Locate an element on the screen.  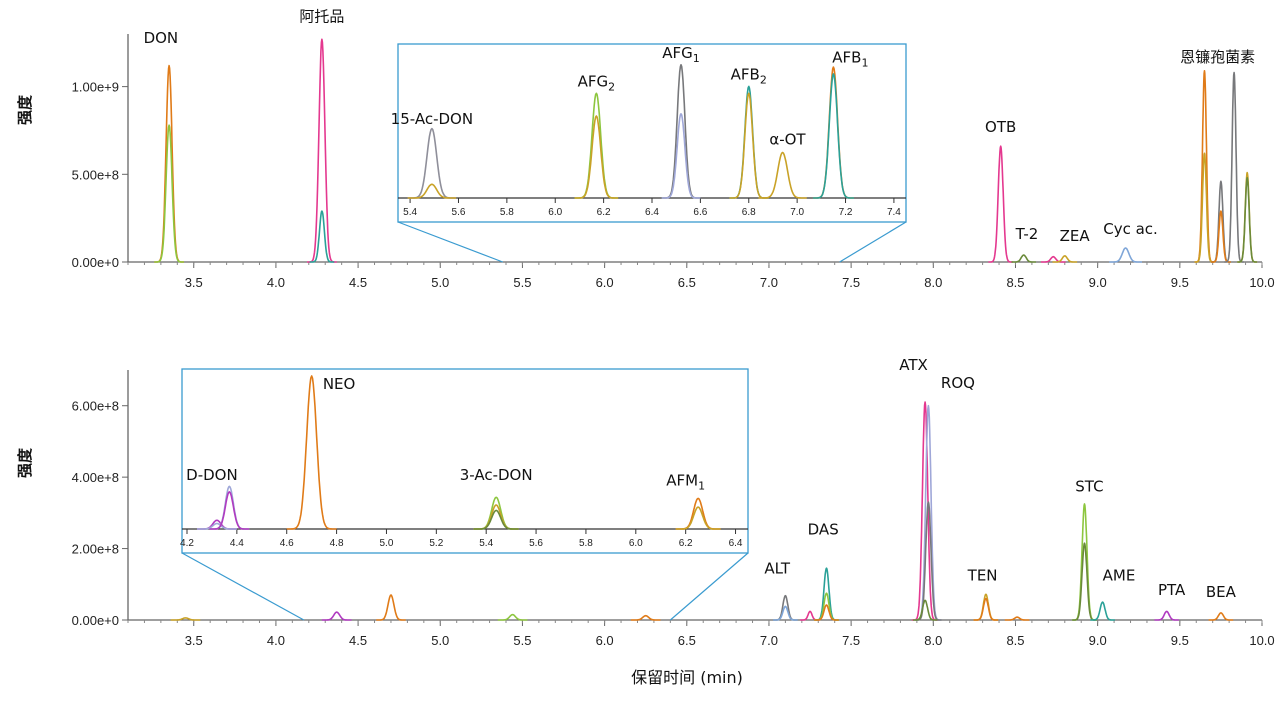
peak-label: DON is located at coordinates (161, 38).